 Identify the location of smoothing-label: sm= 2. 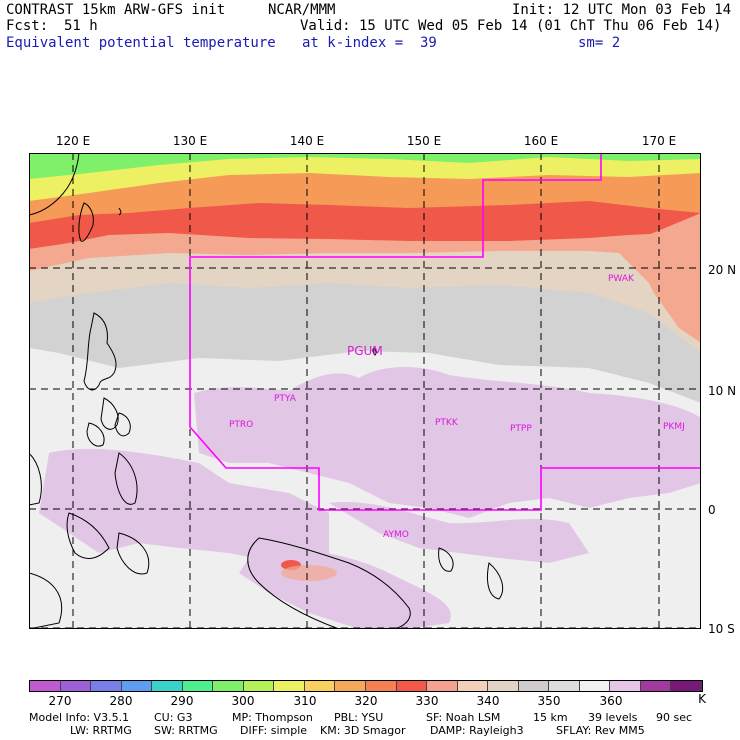
(599, 43).